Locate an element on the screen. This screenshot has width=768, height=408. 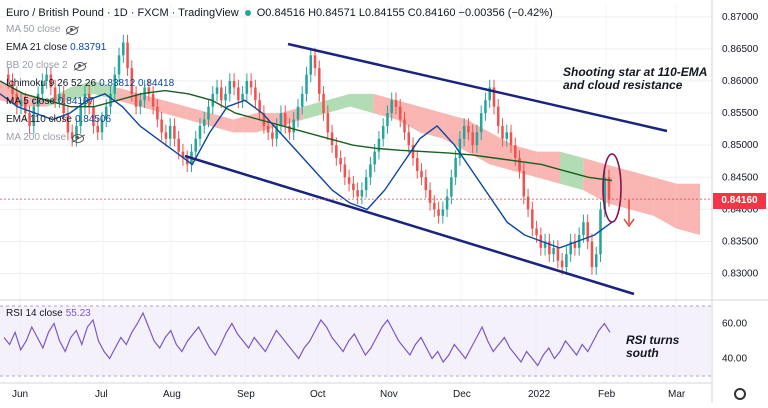
legend-item: BB 20 close 2 is located at coordinates (46, 66).